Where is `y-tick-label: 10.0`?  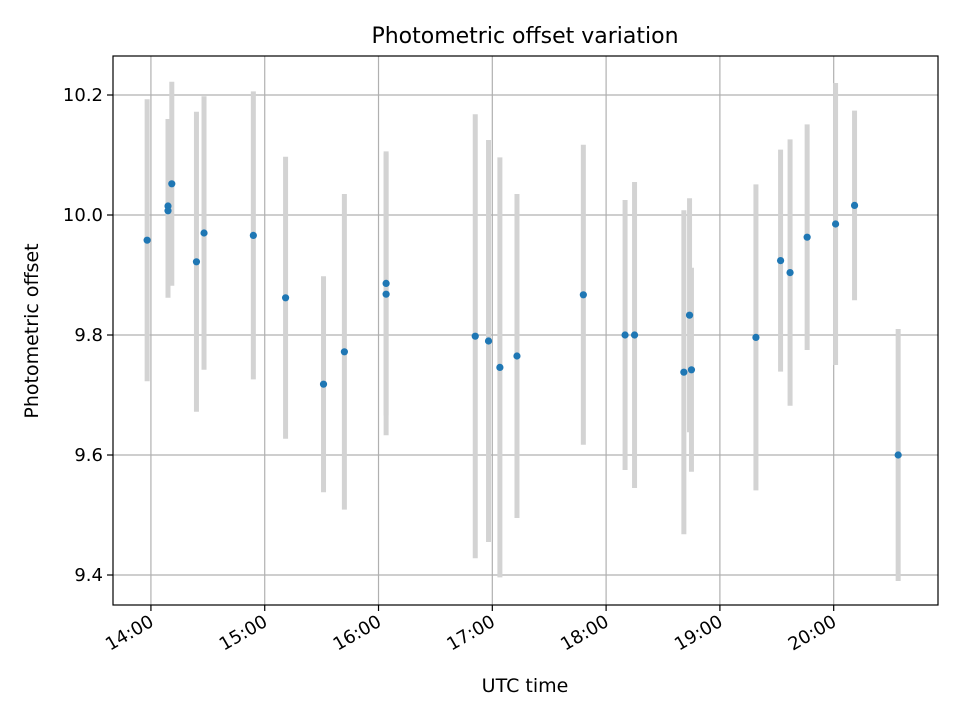 y-tick-label: 10.0 is located at coordinates (83, 215).